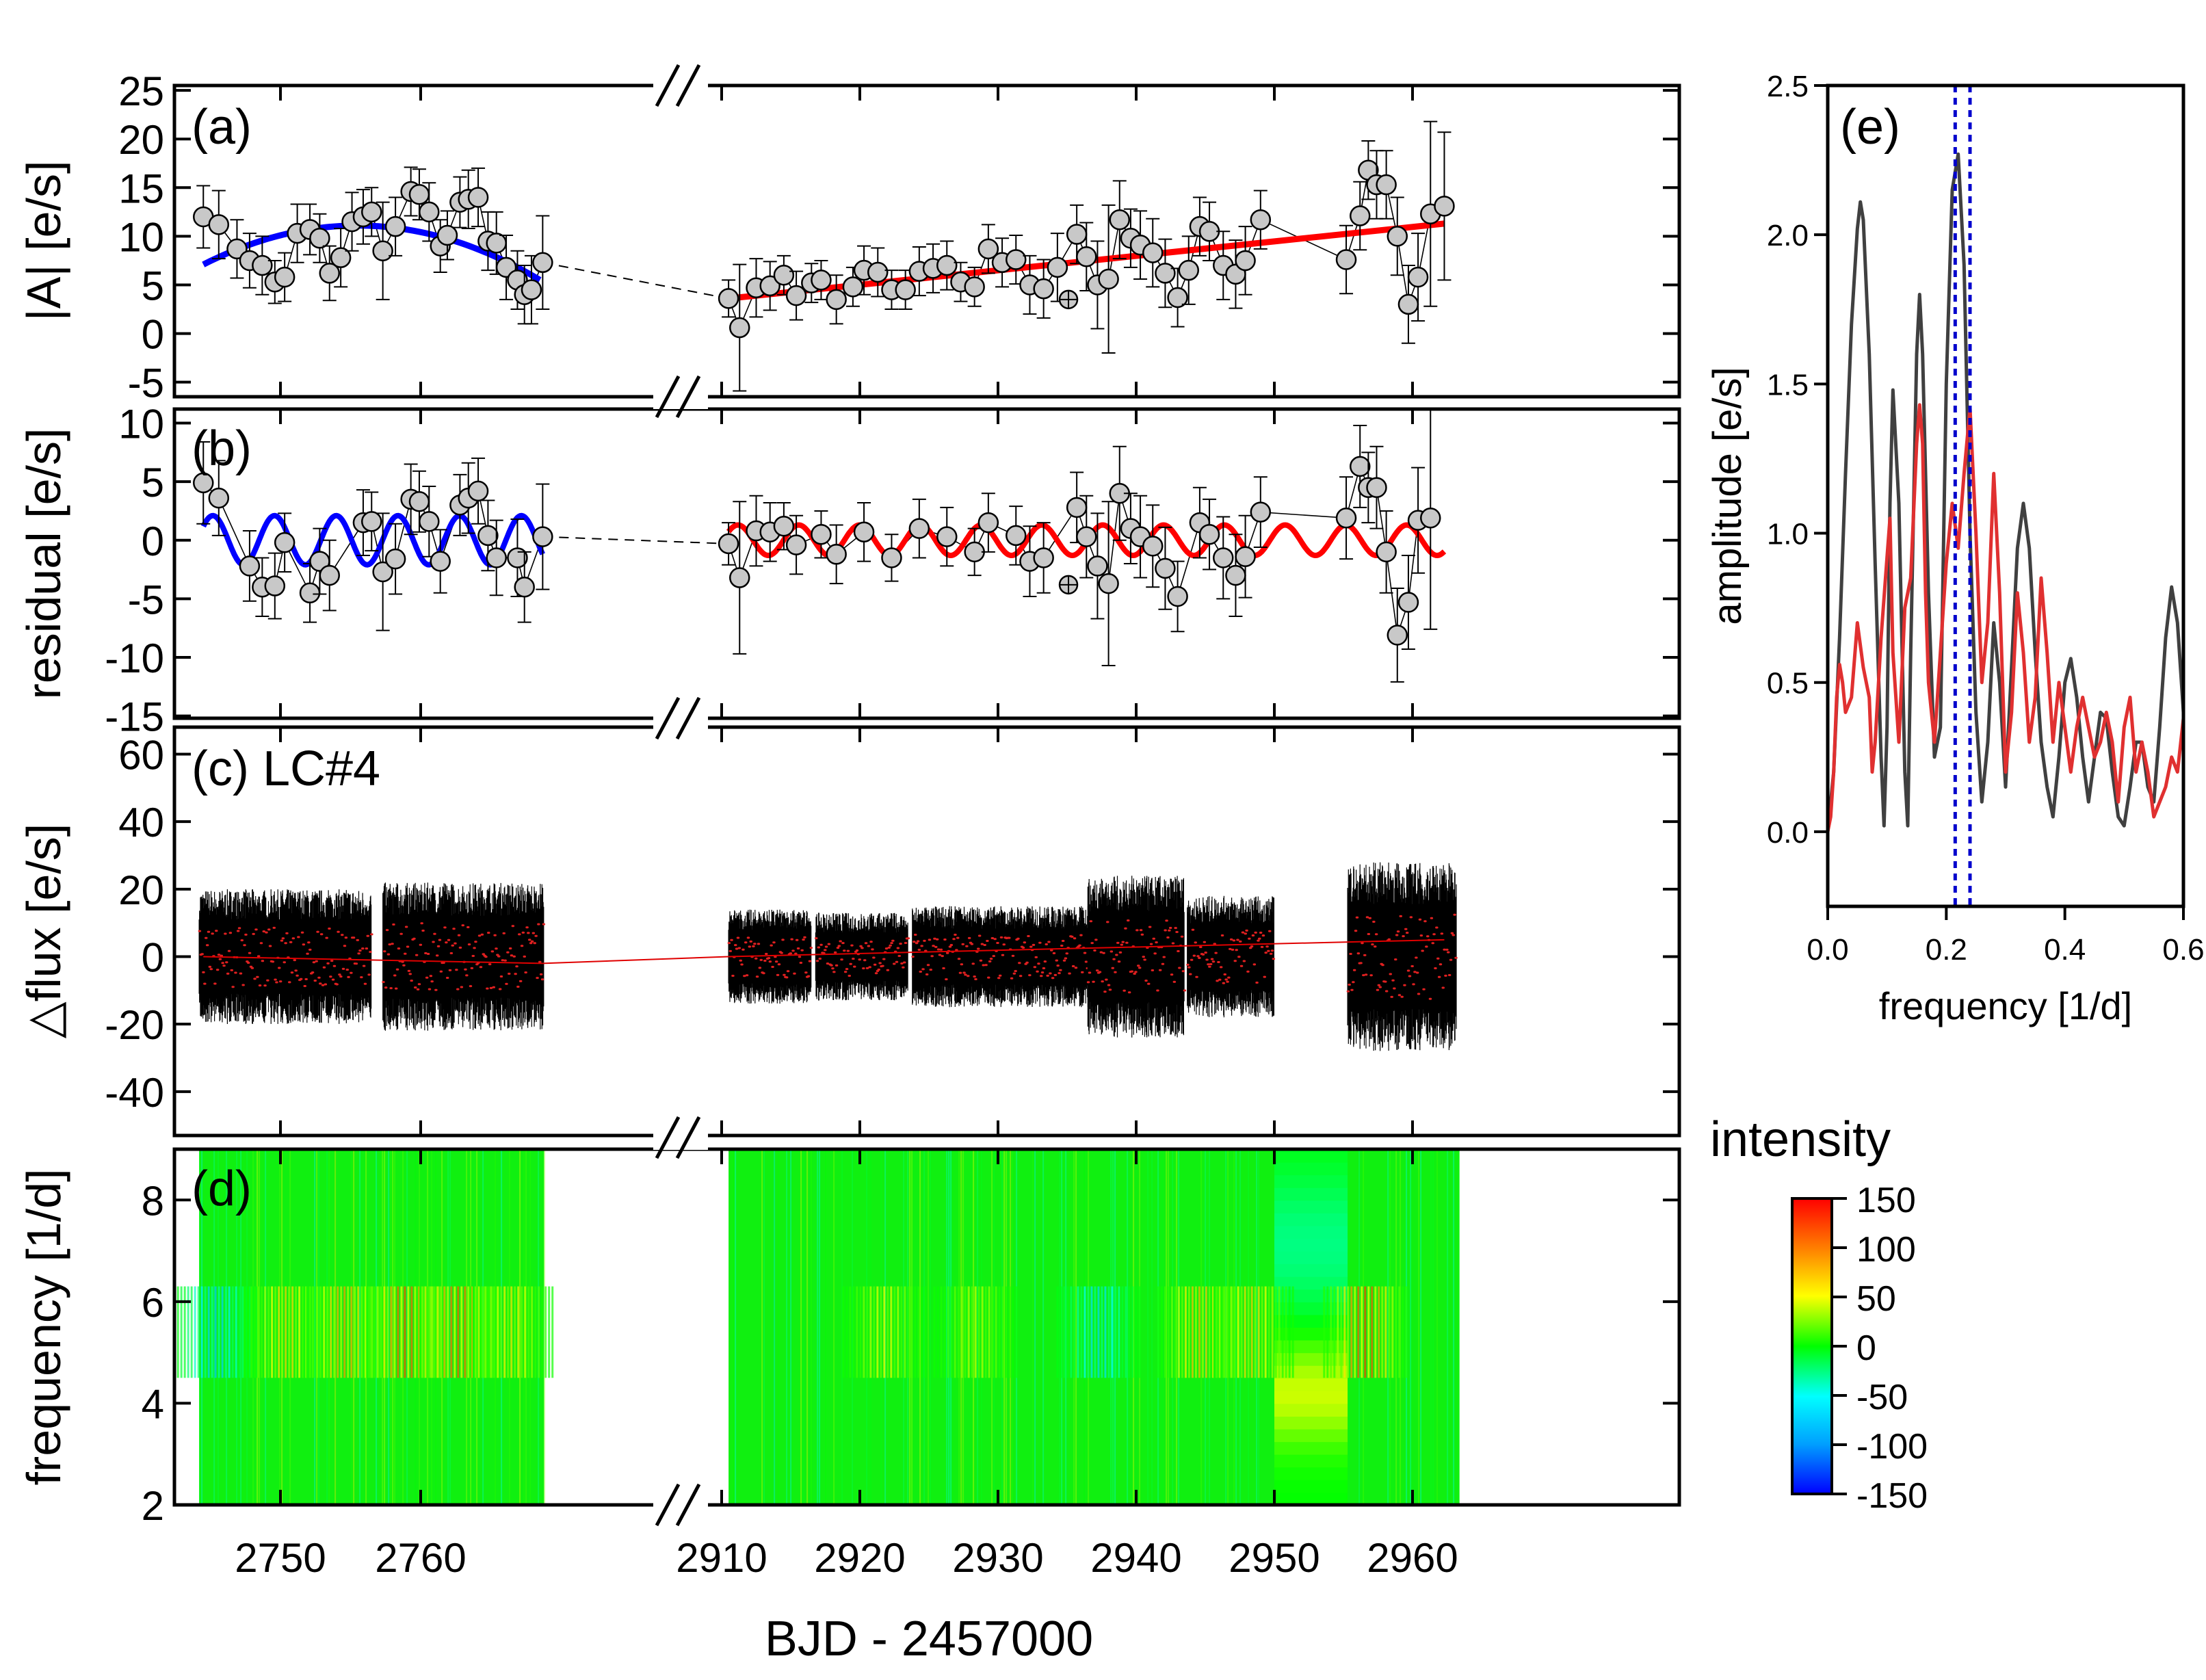 This screenshot has height=1680, width=2206. I want to click on y-tick-label-b: -5, so click(146, 599).